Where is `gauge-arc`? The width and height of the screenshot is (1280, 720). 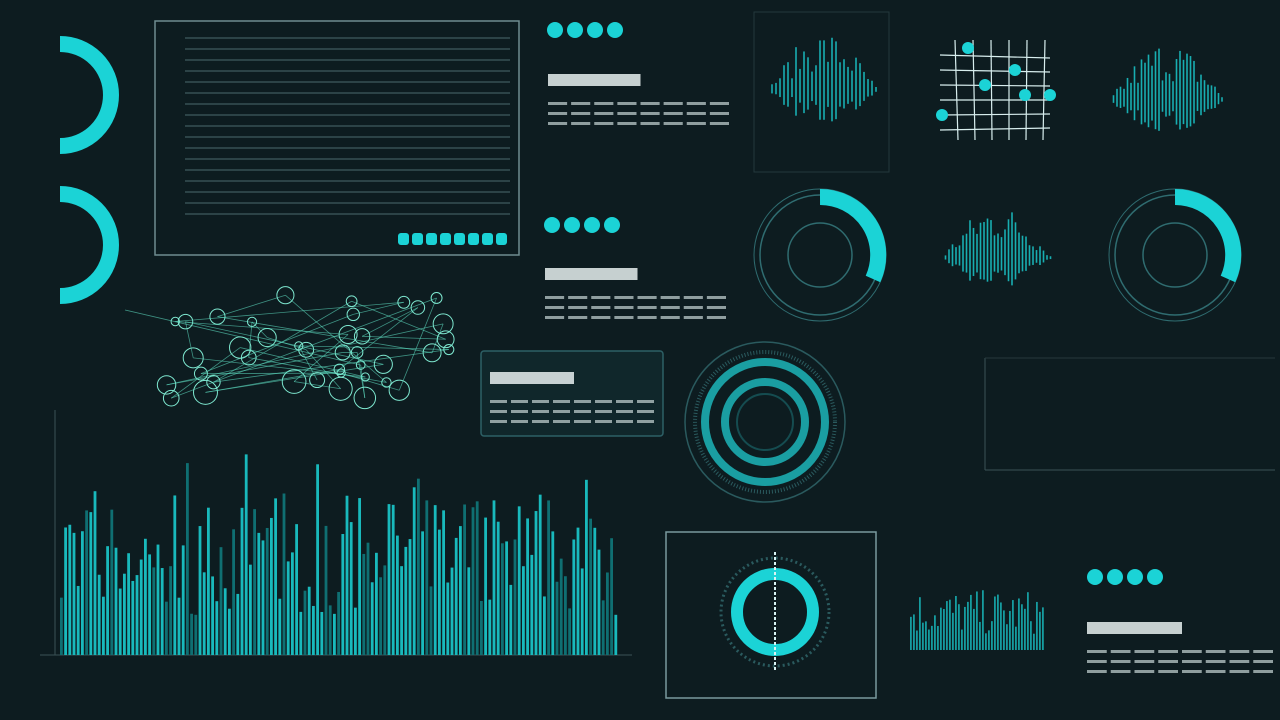 gauge-arc is located at coordinates (1208, 235).